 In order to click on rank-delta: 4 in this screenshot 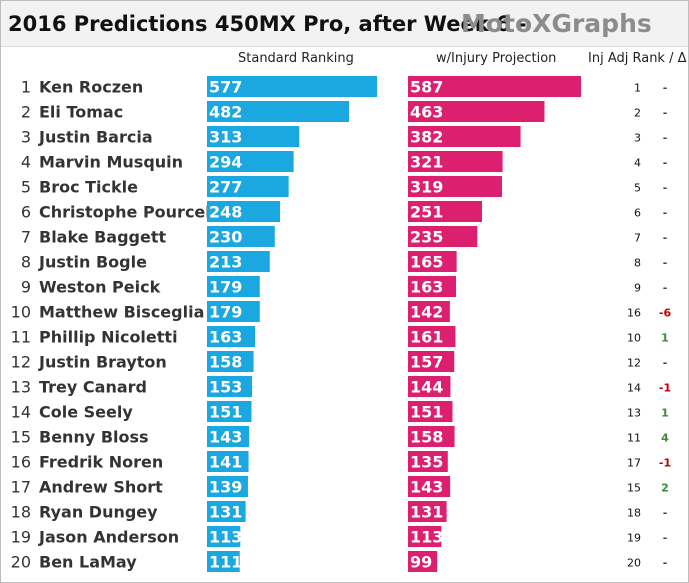, I will do `click(665, 438)`.